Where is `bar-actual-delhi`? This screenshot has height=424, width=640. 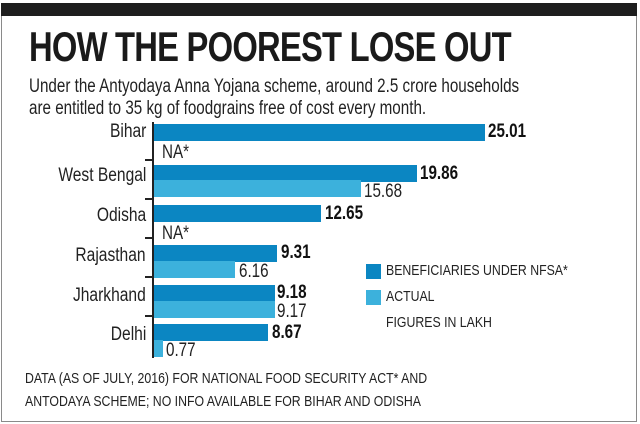
bar-actual-delhi is located at coordinates (158, 348).